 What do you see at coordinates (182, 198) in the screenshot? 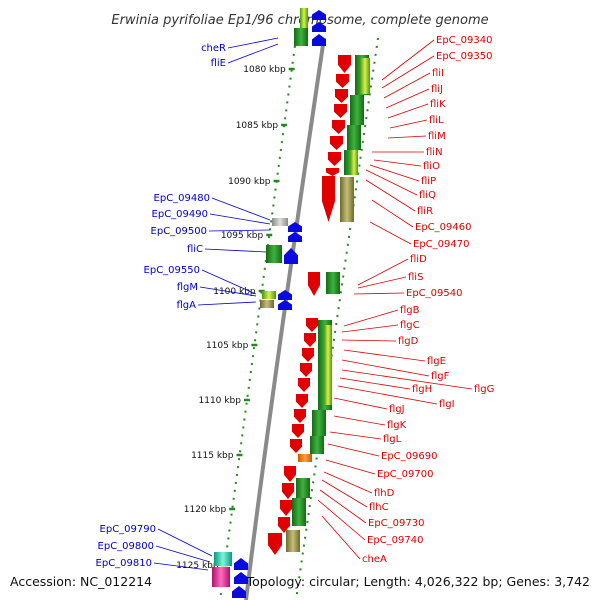
I see `gene-label: EpC_09480` at bounding box center [182, 198].